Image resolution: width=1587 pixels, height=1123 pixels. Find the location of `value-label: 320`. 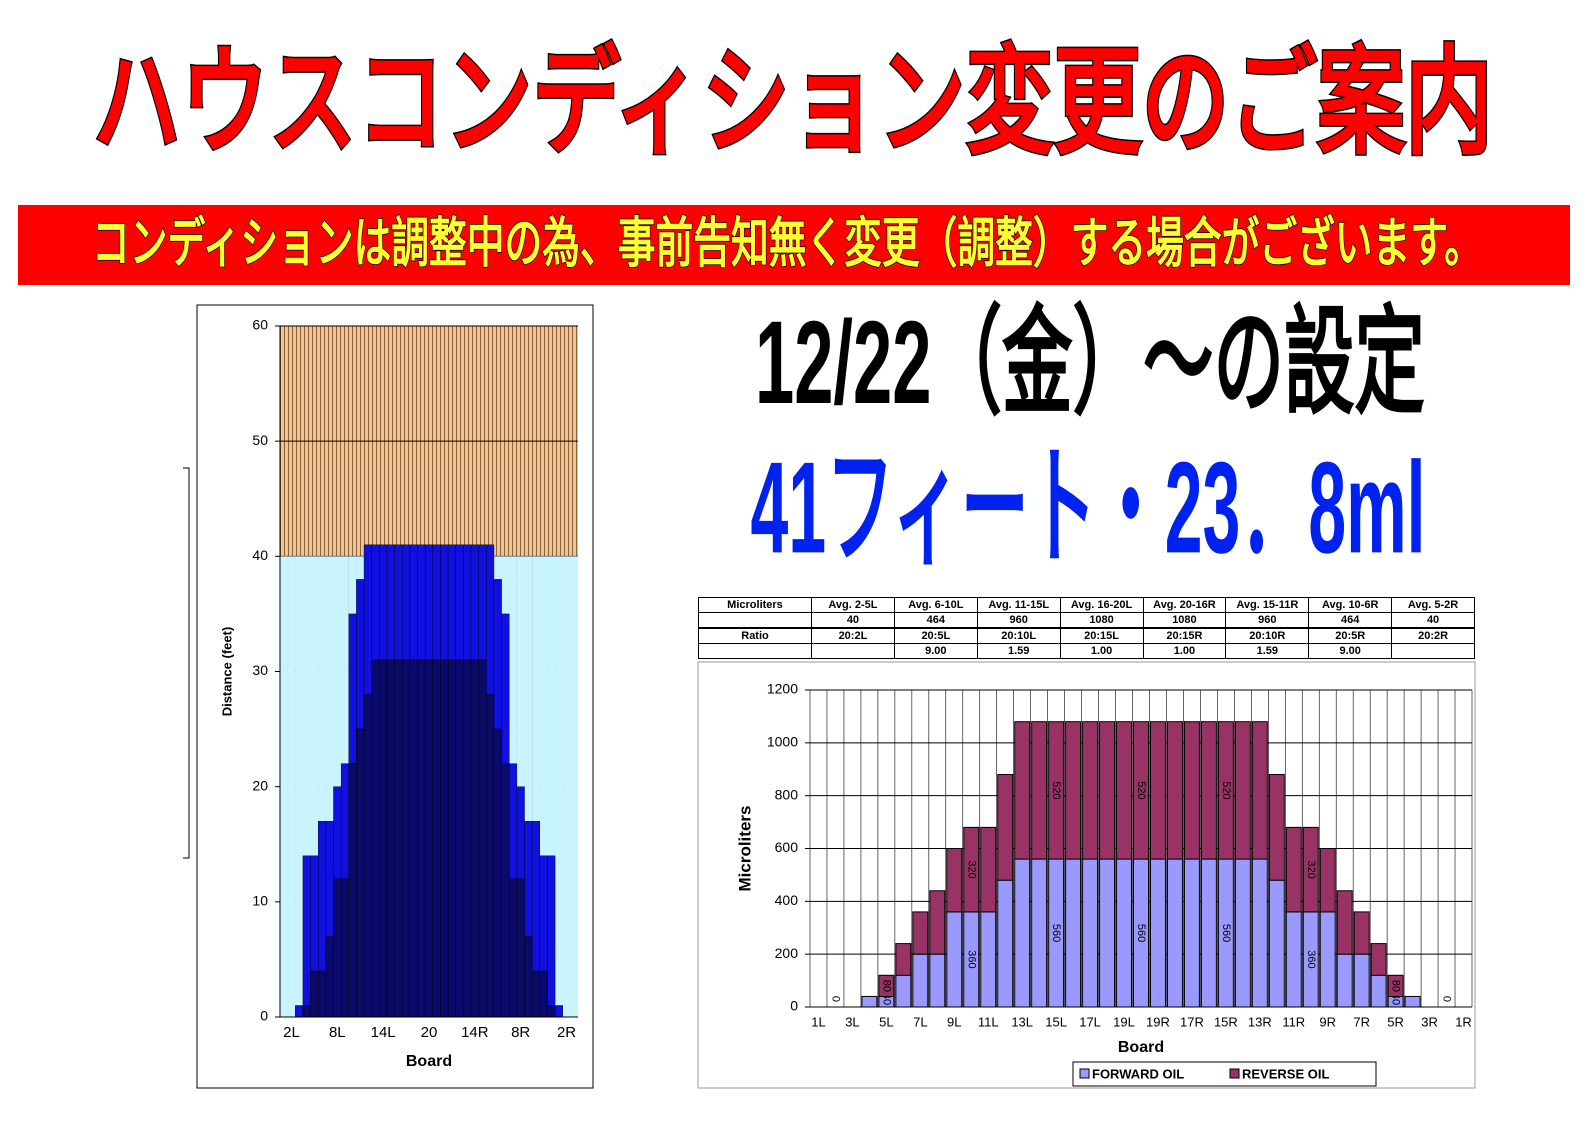

value-label: 320 is located at coordinates (971, 869).